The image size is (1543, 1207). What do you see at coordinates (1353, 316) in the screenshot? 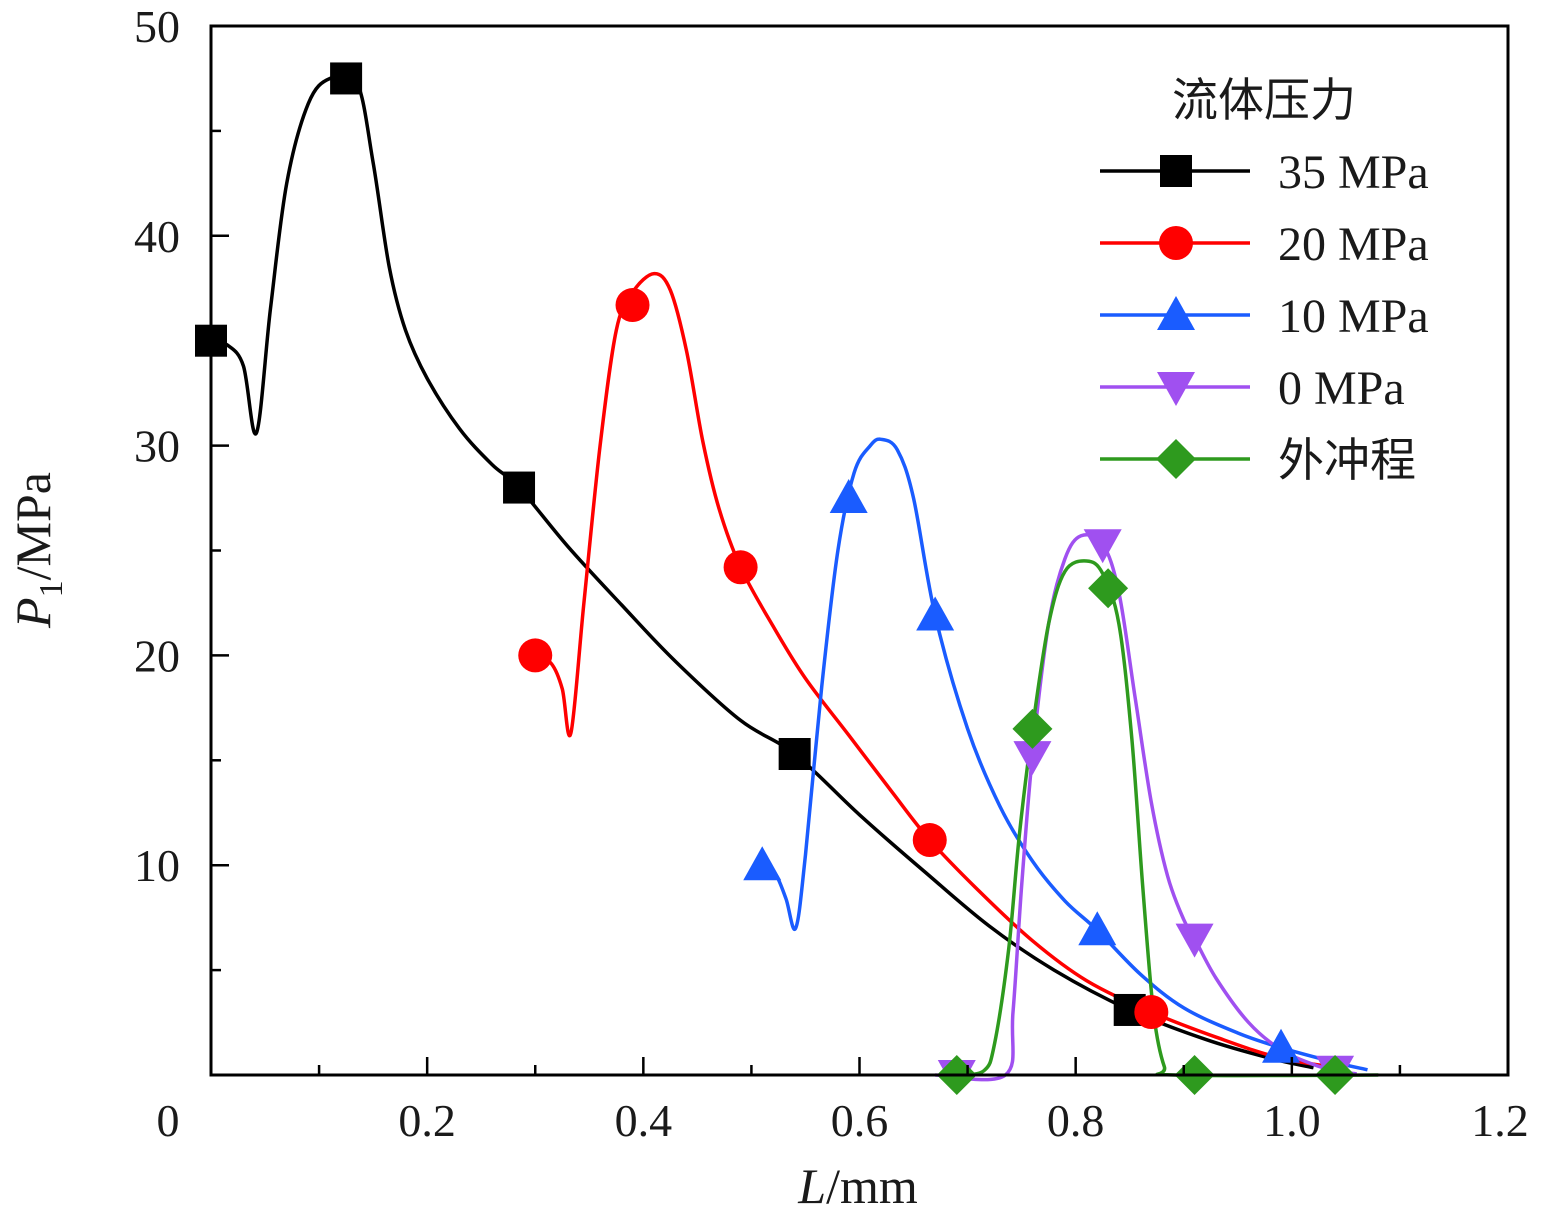
I see `legend-label-2: 10 MPa` at bounding box center [1353, 316].